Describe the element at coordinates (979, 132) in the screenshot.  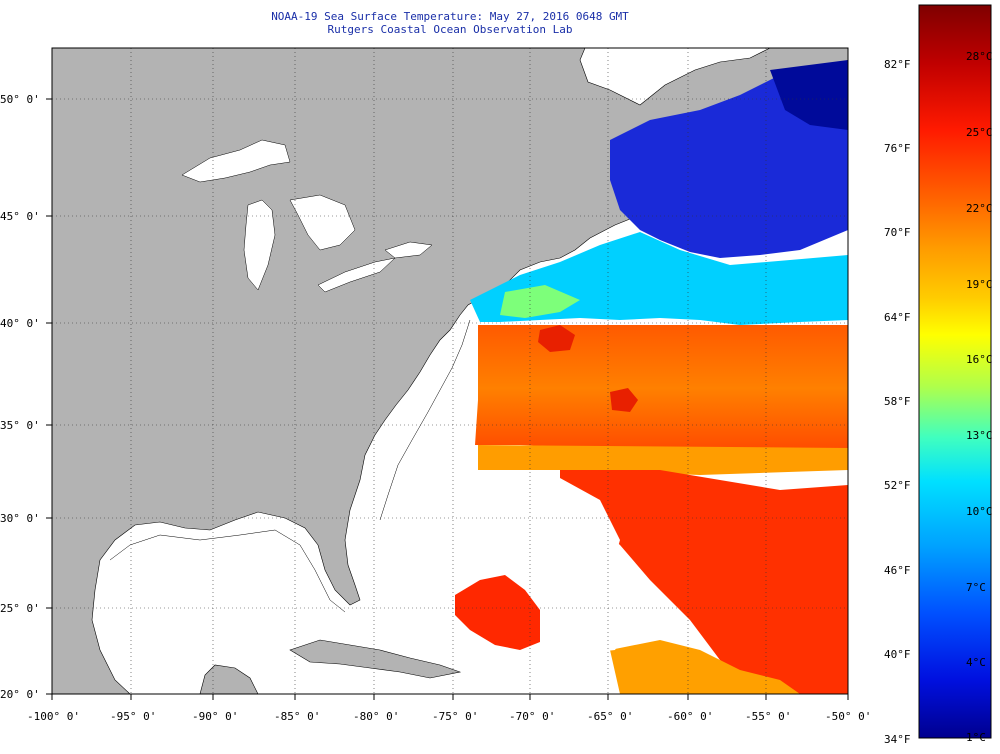
I see `colorbar-c-label: 25°C` at that location.